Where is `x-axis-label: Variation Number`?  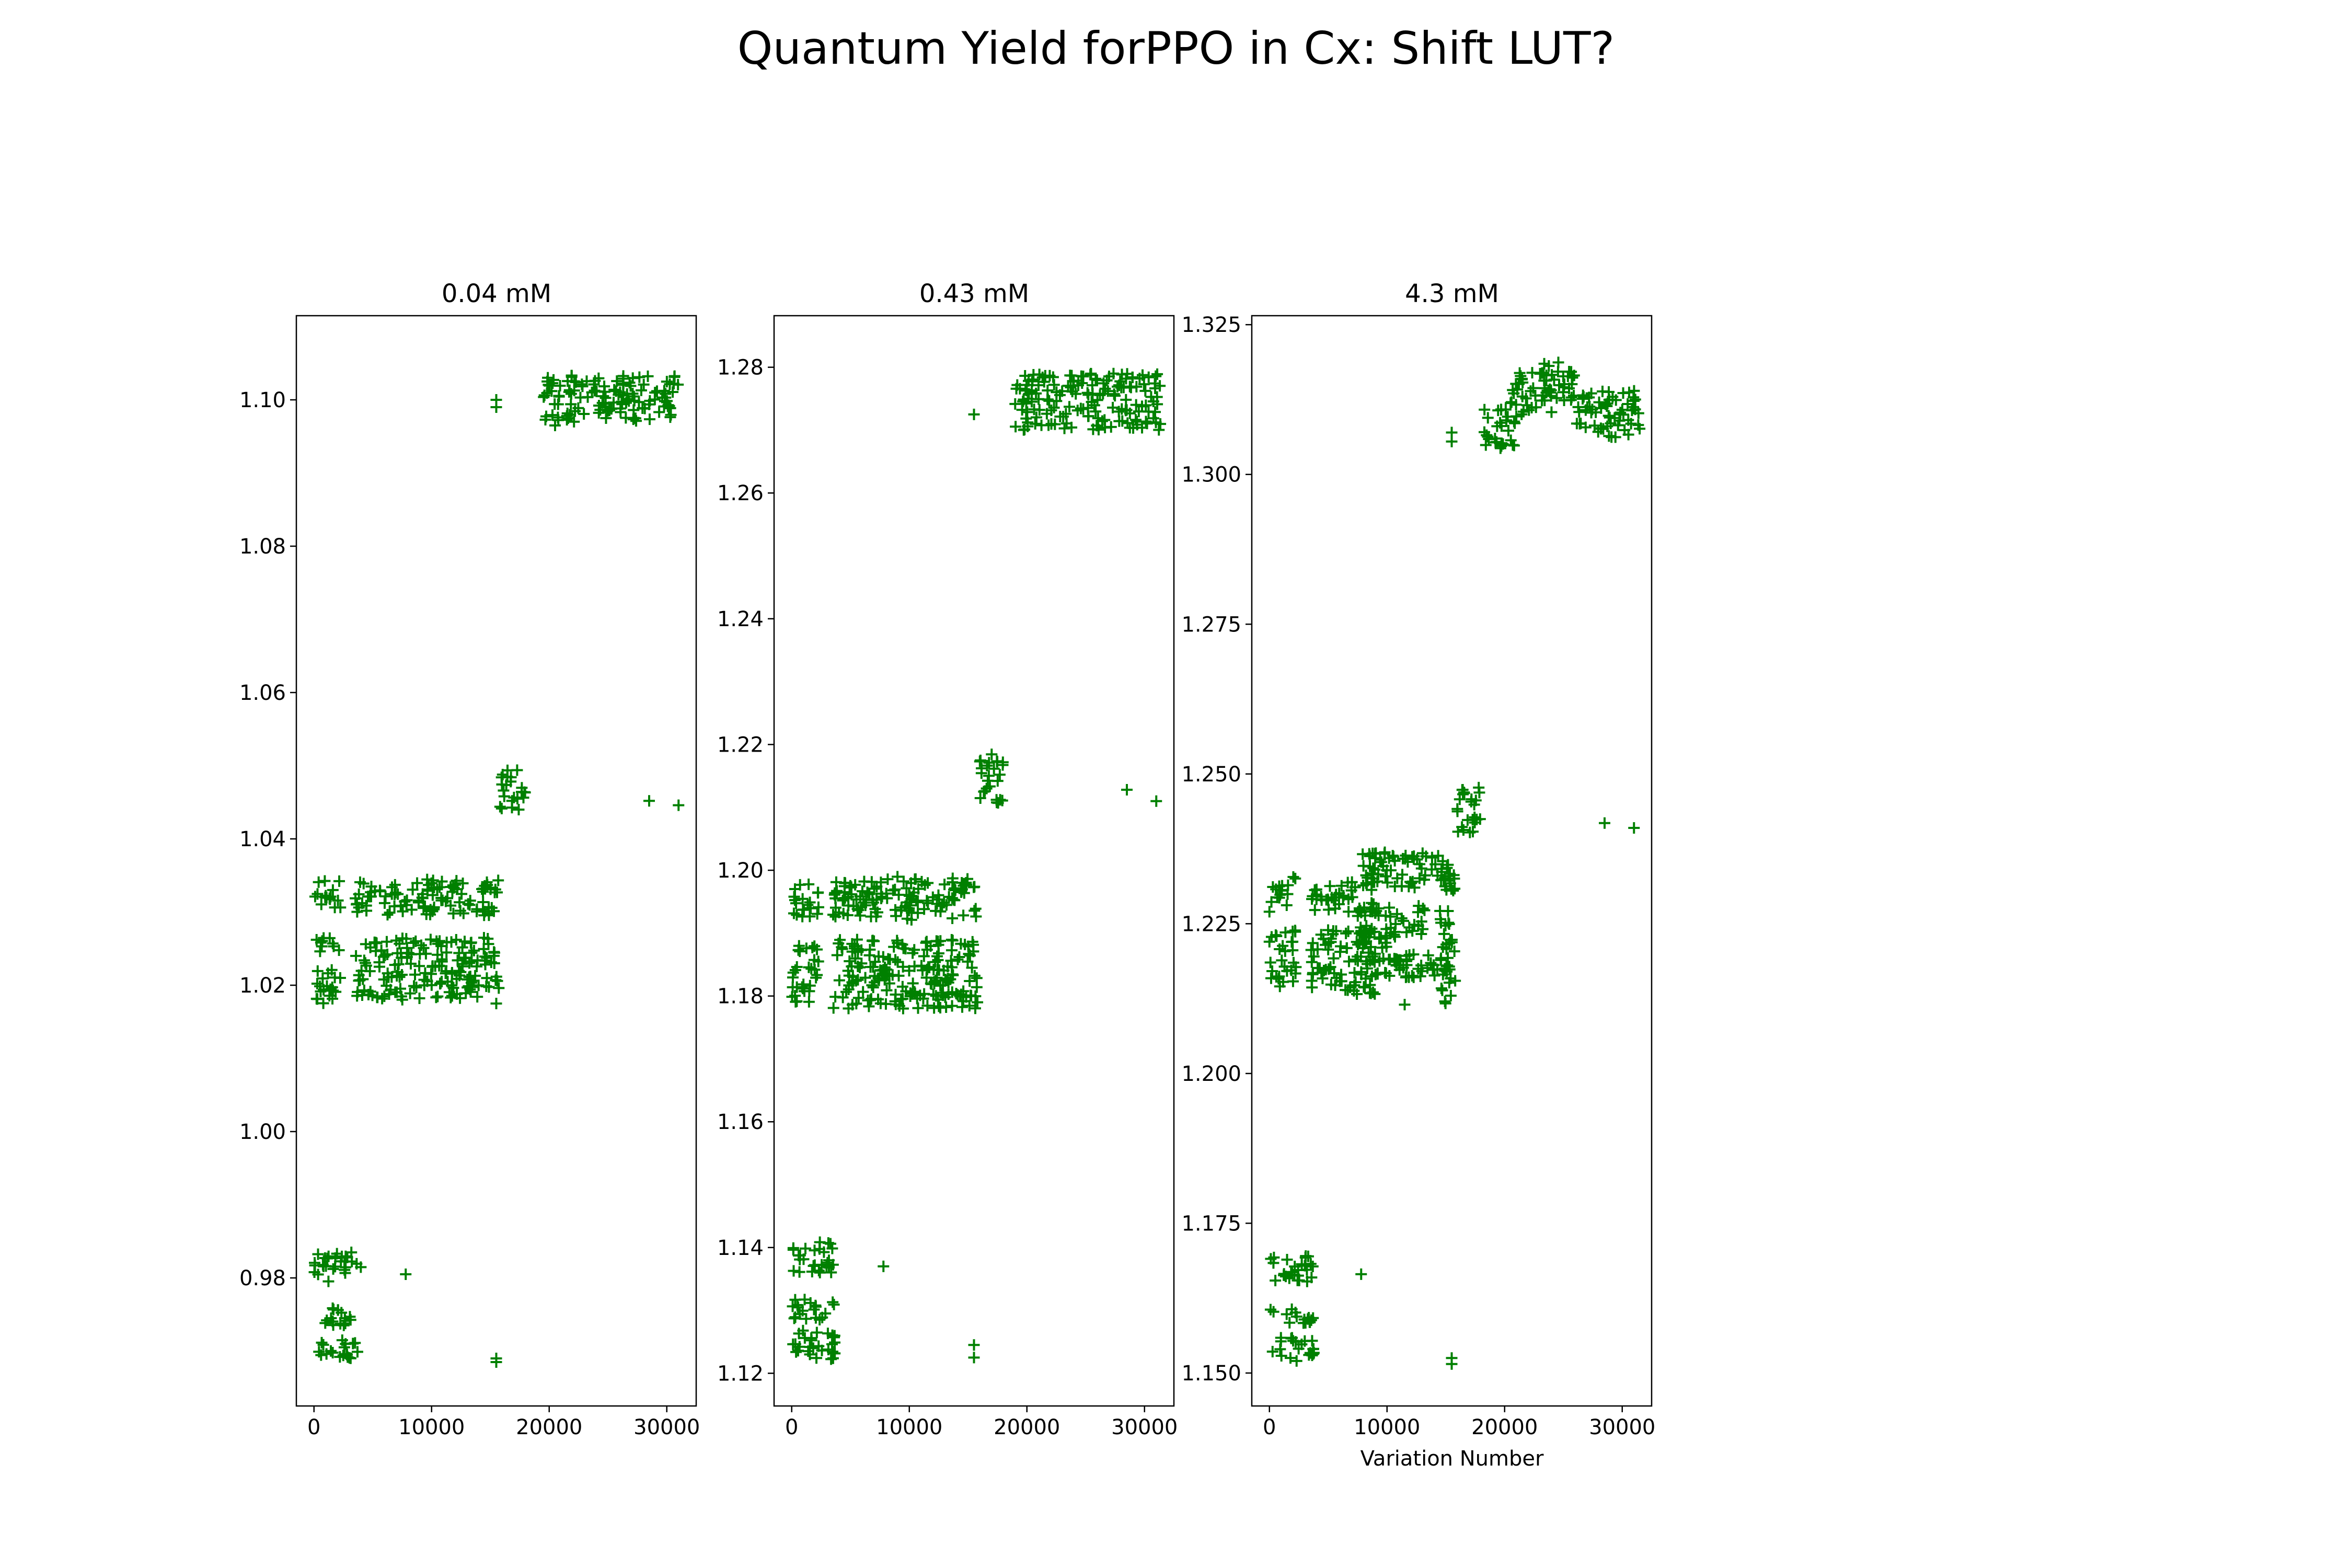 x-axis-label: Variation Number is located at coordinates (1452, 1459).